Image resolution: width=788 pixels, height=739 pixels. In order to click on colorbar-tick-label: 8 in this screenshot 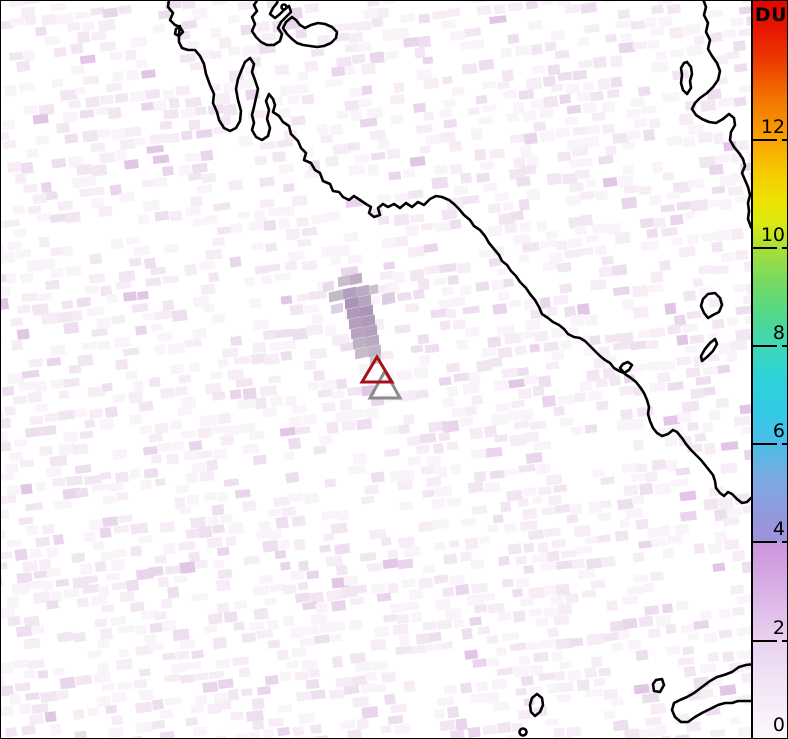, I will do `click(778, 333)`.